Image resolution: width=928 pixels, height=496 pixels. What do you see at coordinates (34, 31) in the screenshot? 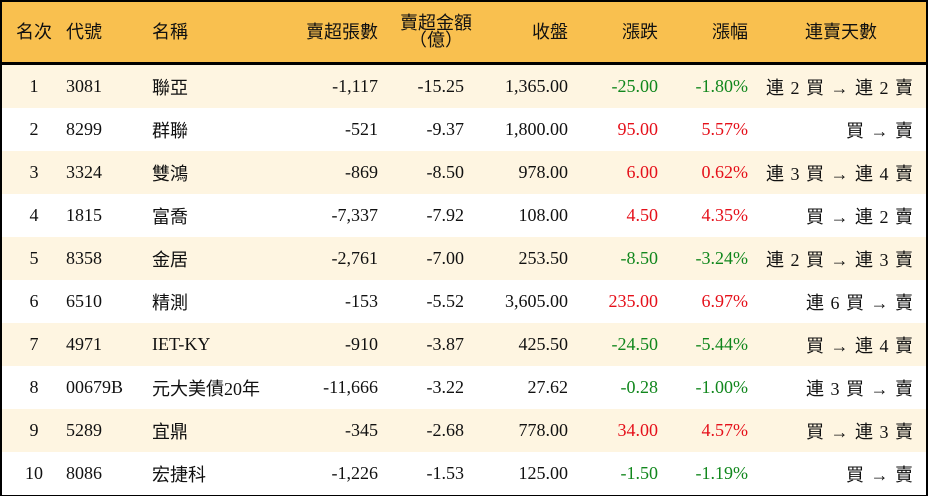
I see `header-rank: 名次` at bounding box center [34, 31].